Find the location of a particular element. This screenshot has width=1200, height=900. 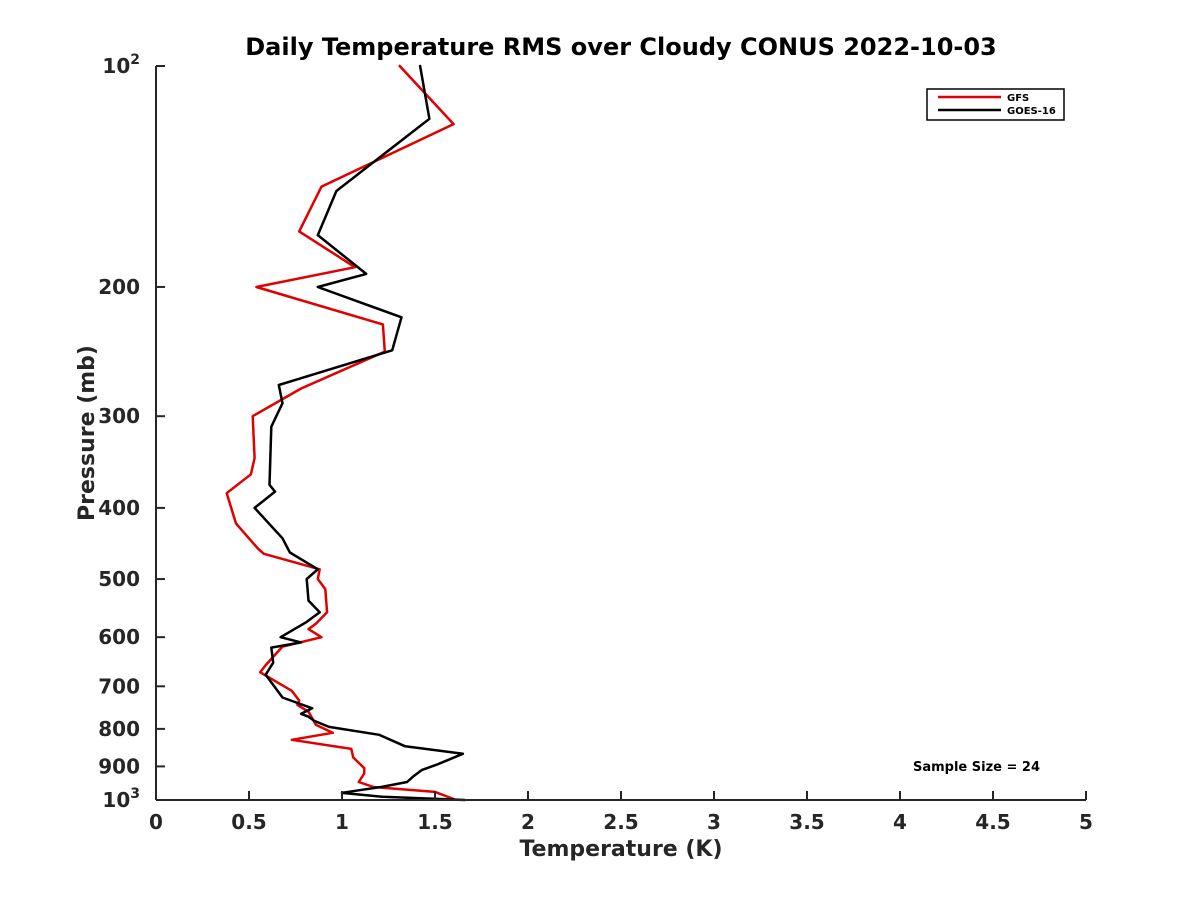

y-tick-label: 300 is located at coordinates (119, 416).